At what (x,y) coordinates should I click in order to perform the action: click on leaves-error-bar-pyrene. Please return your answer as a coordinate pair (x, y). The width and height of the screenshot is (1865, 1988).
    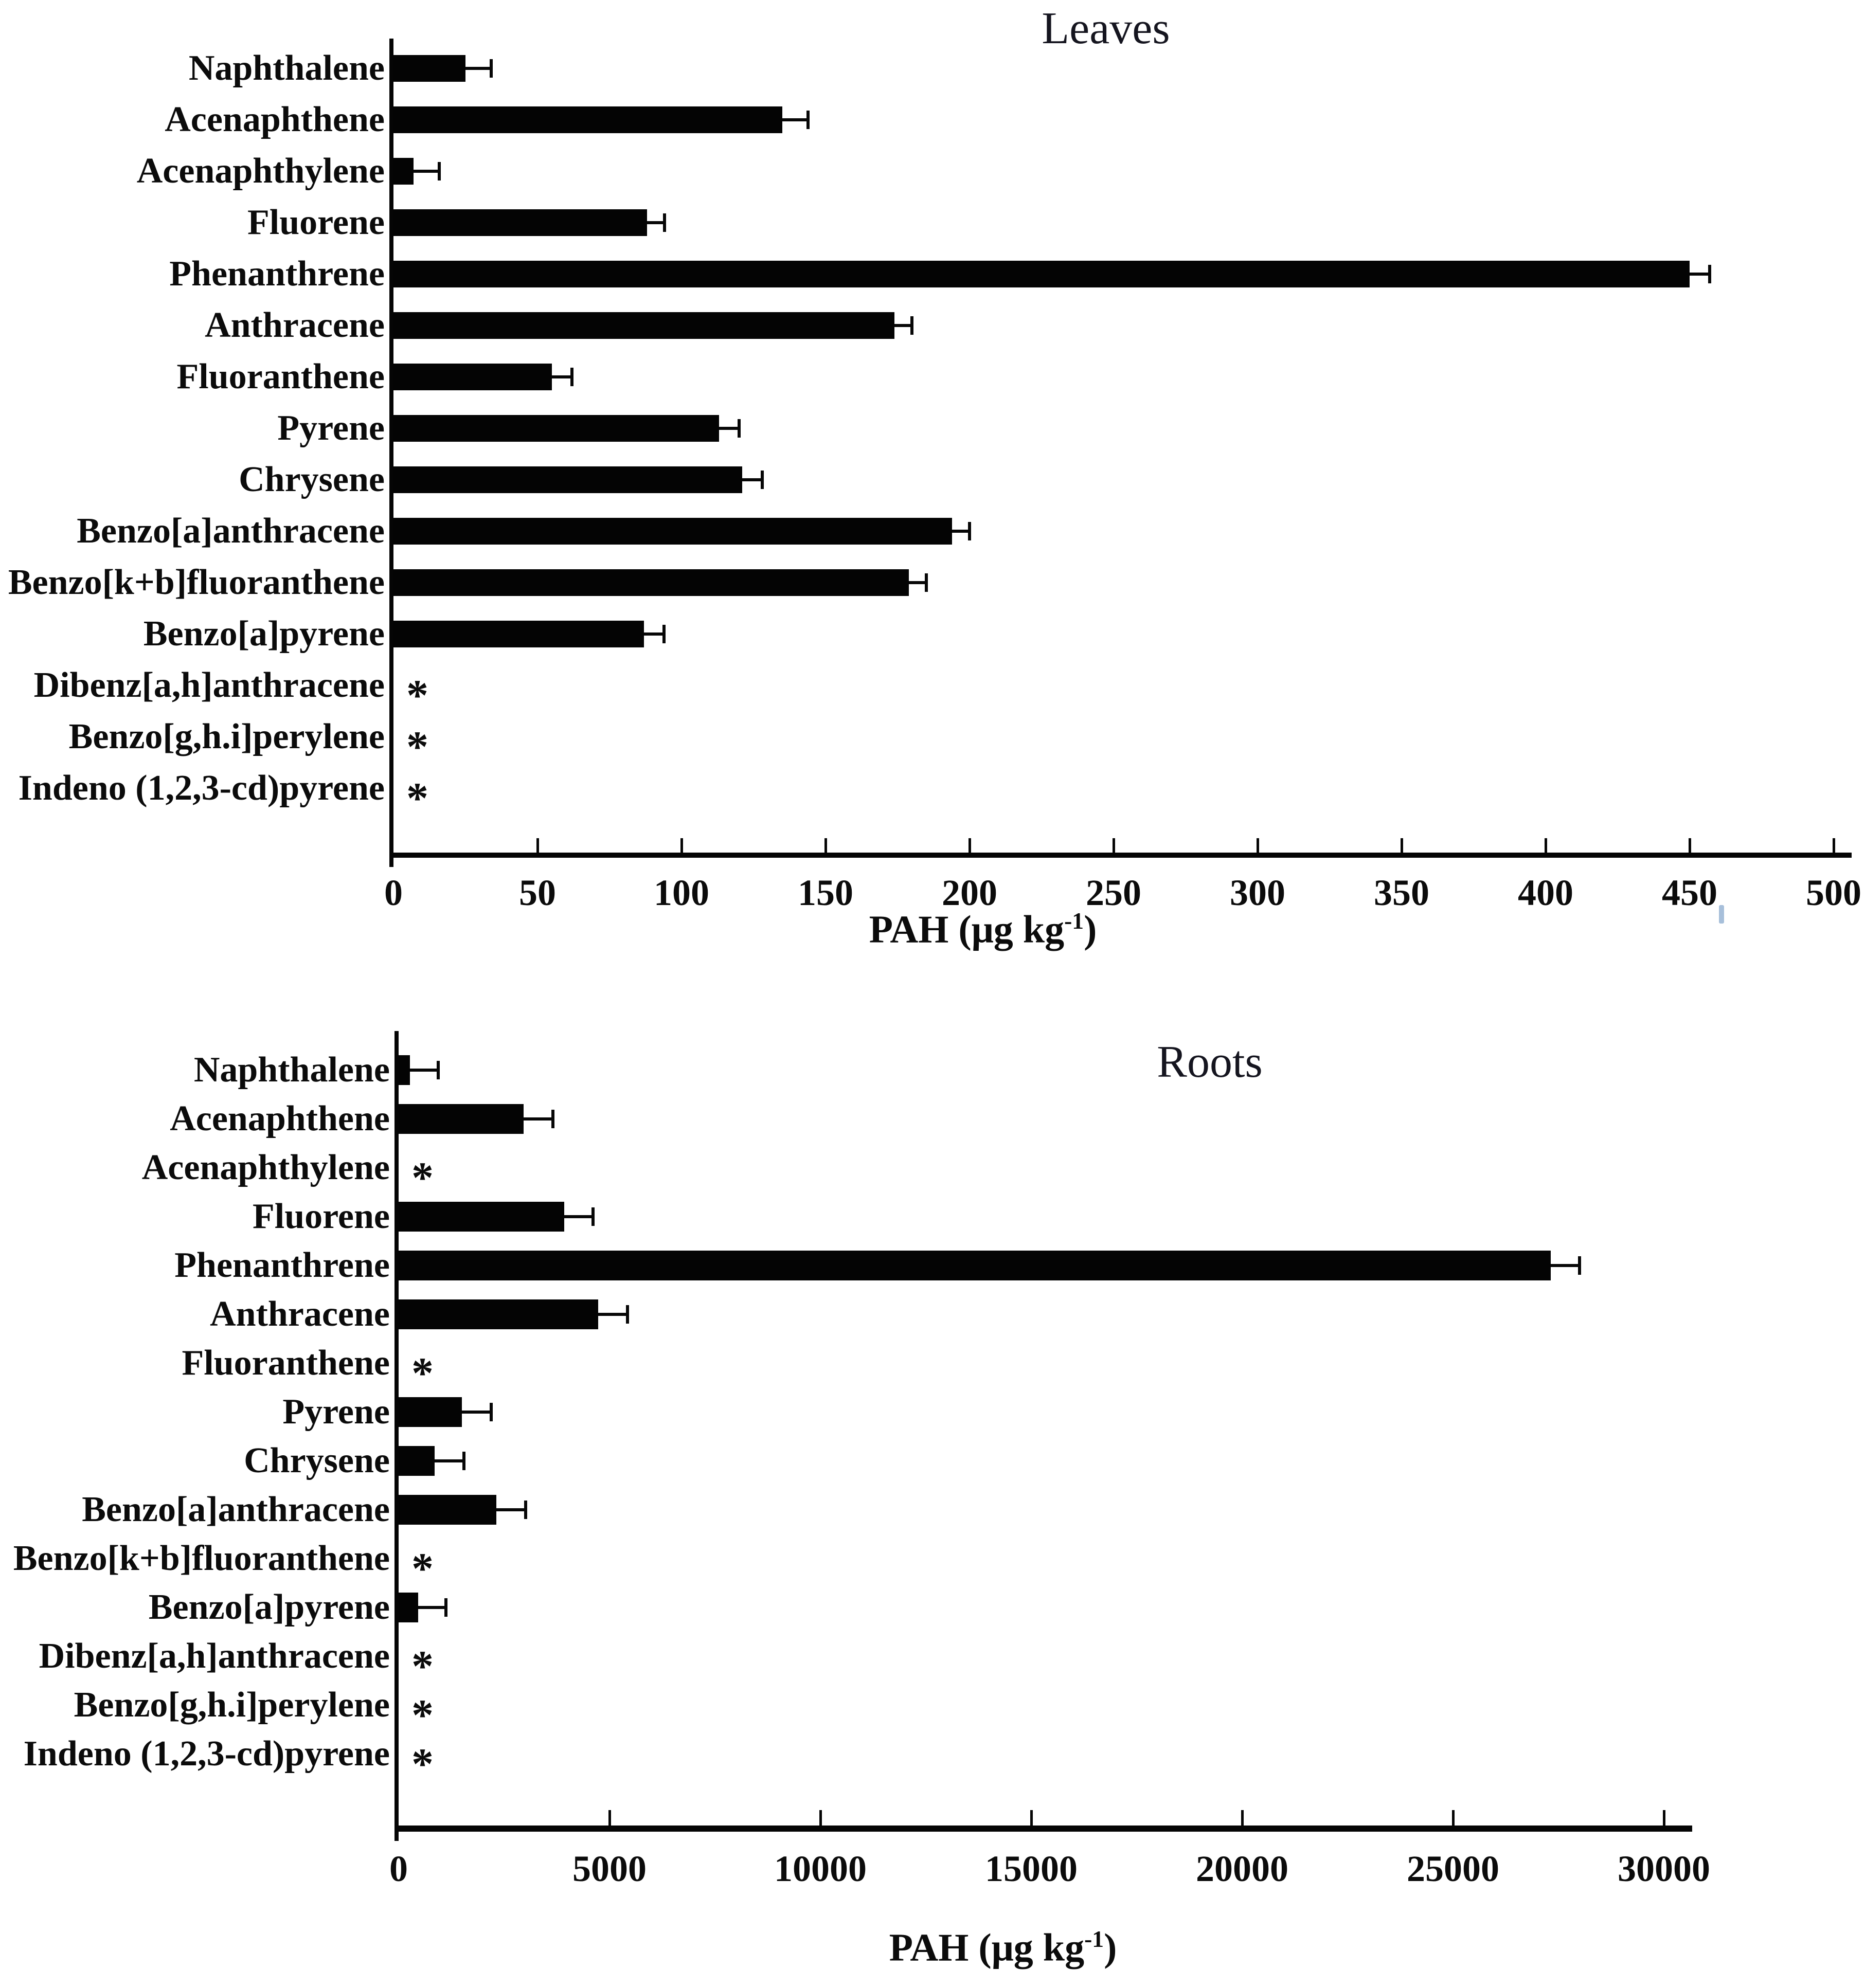
    Looking at the image, I should click on (729, 428).